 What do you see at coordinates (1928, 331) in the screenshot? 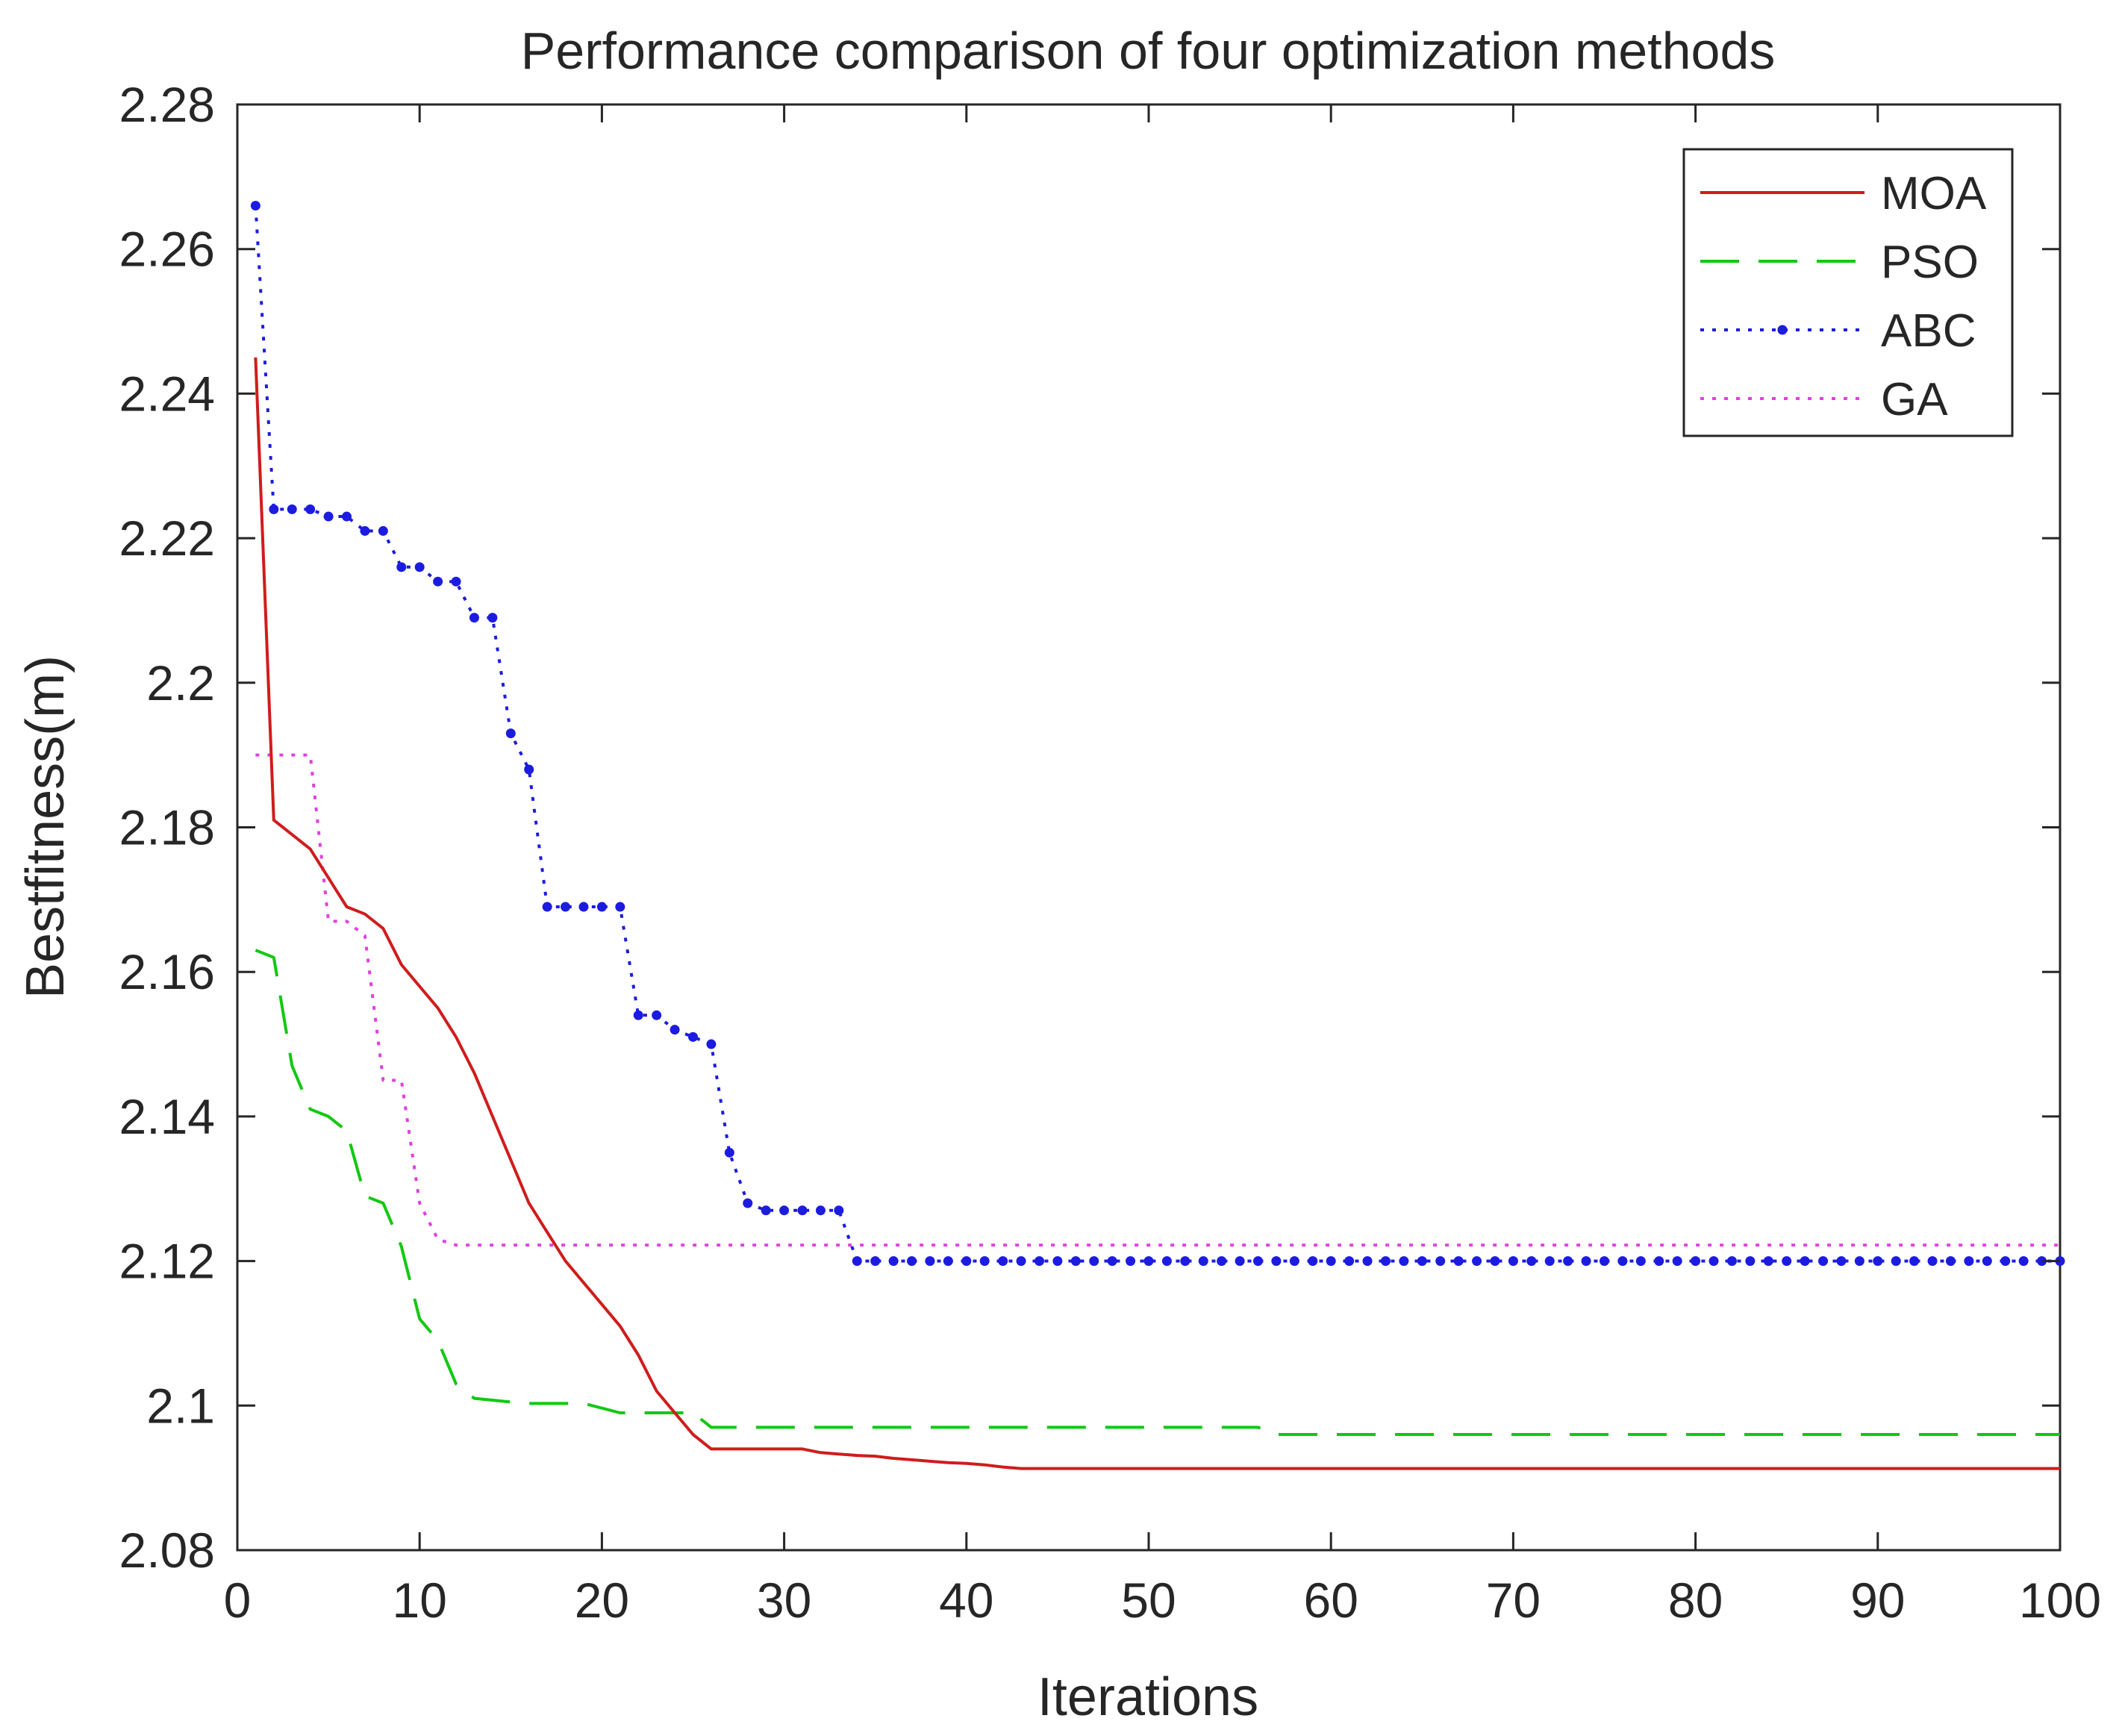
I see `legend-label-abc: ABC` at bounding box center [1928, 331].